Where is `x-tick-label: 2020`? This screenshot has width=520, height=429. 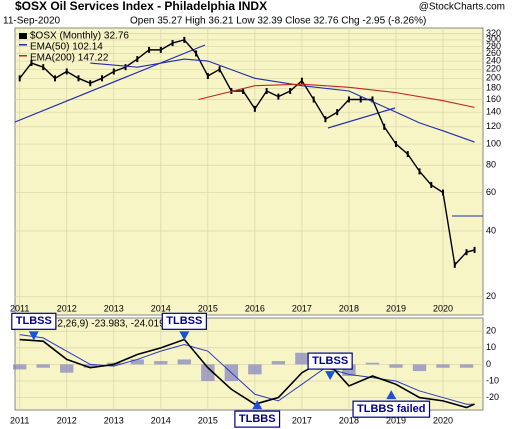
x-tick-label: 2020 is located at coordinates (443, 420).